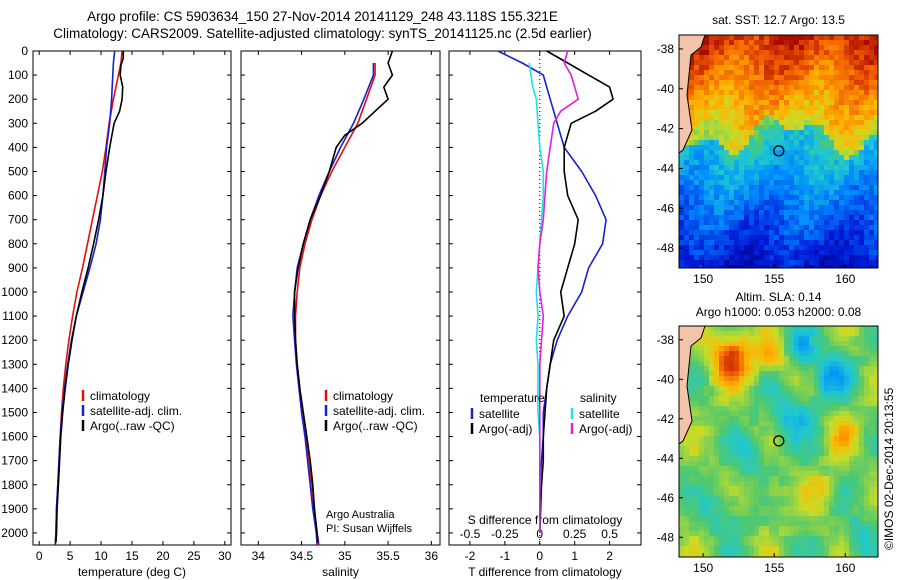  I want to click on top-axis-label: S difference from climatology, so click(545, 520).